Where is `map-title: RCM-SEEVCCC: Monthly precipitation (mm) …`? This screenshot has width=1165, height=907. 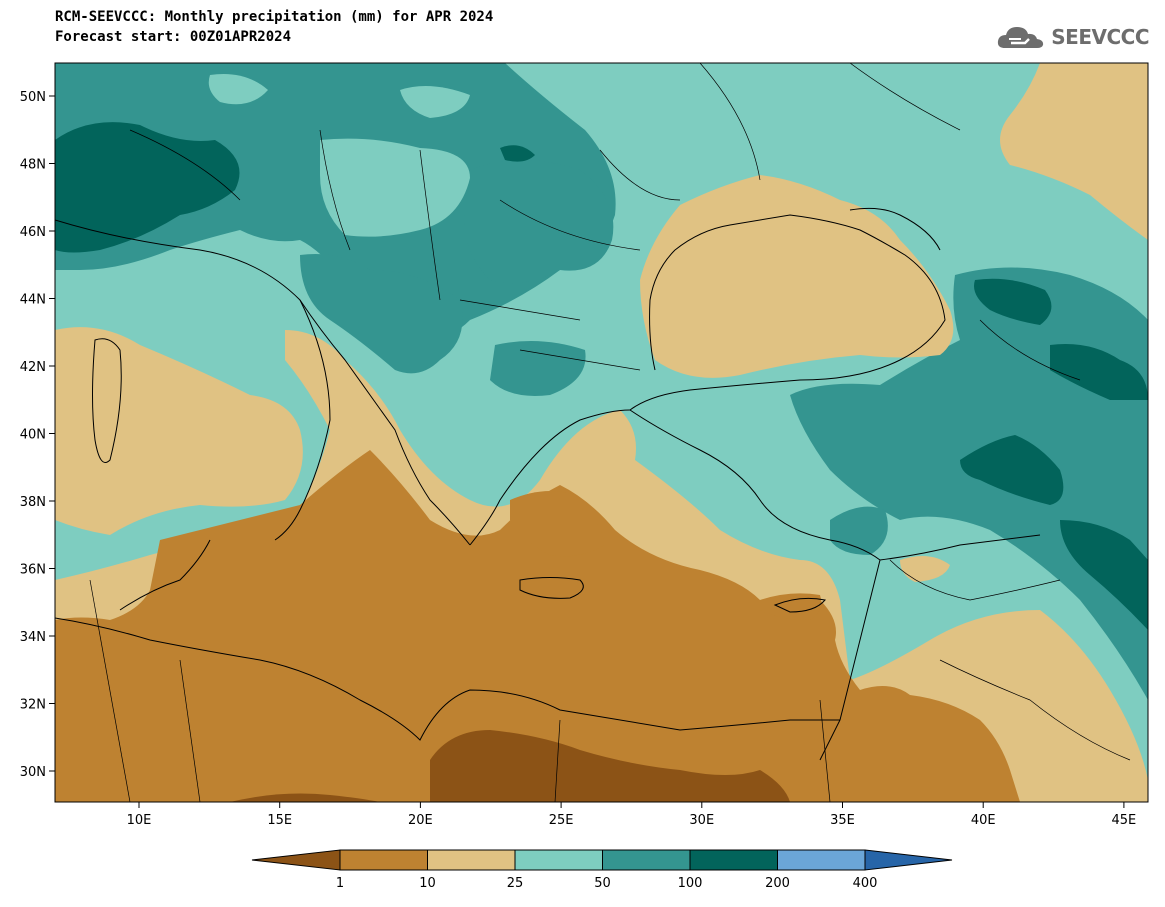 map-title: RCM-SEEVCCC: Monthly precipitation (mm) … is located at coordinates (274, 17).